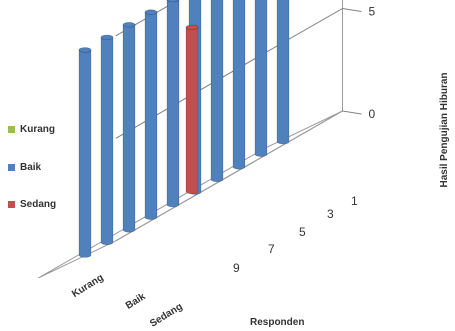 This screenshot has width=455, height=331. What do you see at coordinates (236, 268) in the screenshot?
I see `responden-tick-label: 9` at bounding box center [236, 268].